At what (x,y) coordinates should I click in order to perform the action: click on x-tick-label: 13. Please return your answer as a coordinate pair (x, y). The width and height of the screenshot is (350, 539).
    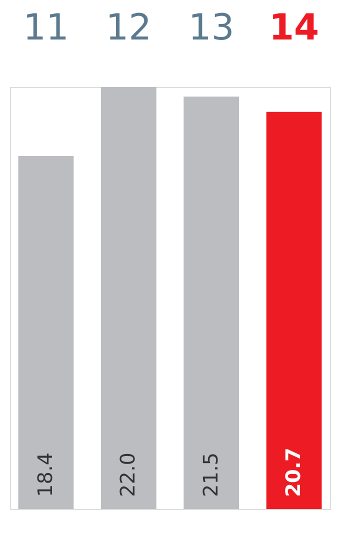
    Looking at the image, I should click on (211, 28).